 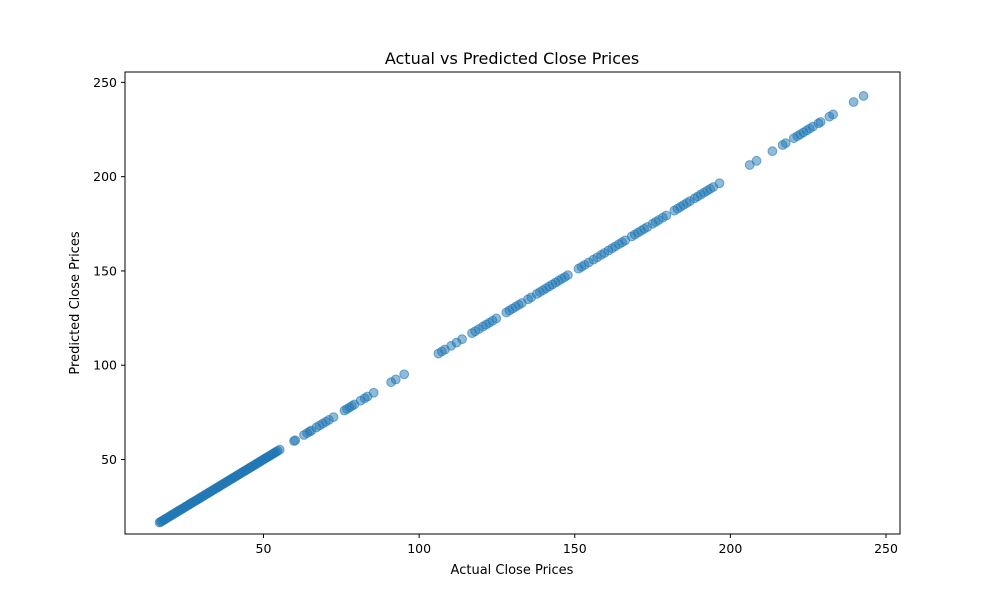 I want to click on x-tick-label: 50, so click(x=264, y=548).